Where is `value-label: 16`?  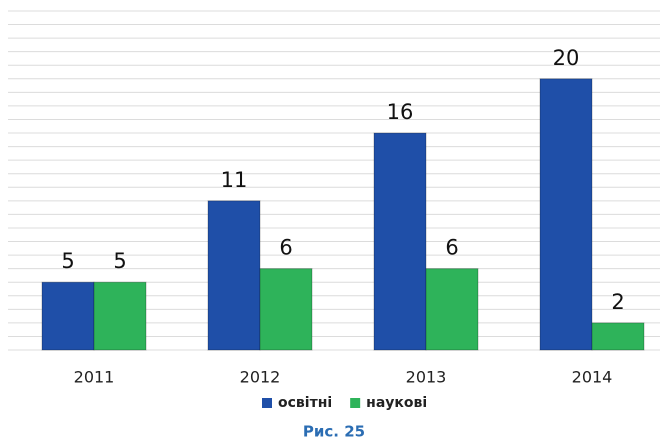
value-label: 16 is located at coordinates (400, 112).